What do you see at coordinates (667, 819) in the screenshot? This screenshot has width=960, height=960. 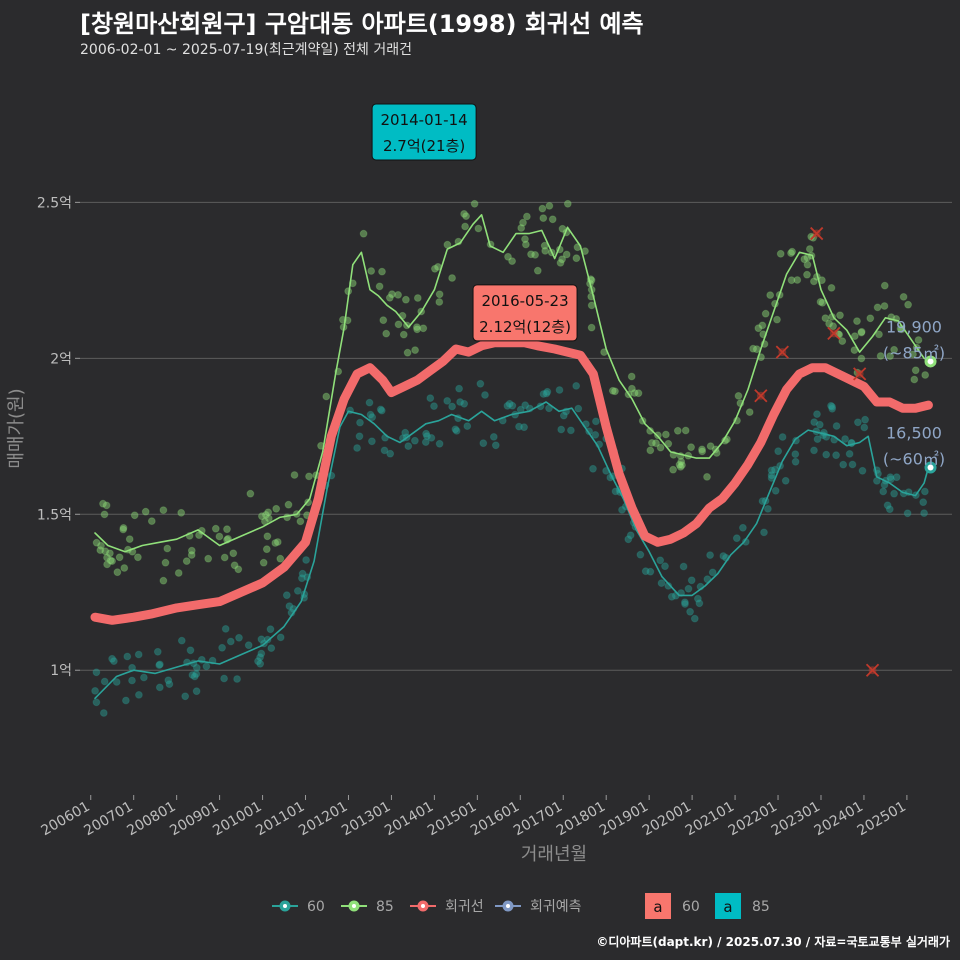 I see `x-tick-label: 202001` at bounding box center [667, 819].